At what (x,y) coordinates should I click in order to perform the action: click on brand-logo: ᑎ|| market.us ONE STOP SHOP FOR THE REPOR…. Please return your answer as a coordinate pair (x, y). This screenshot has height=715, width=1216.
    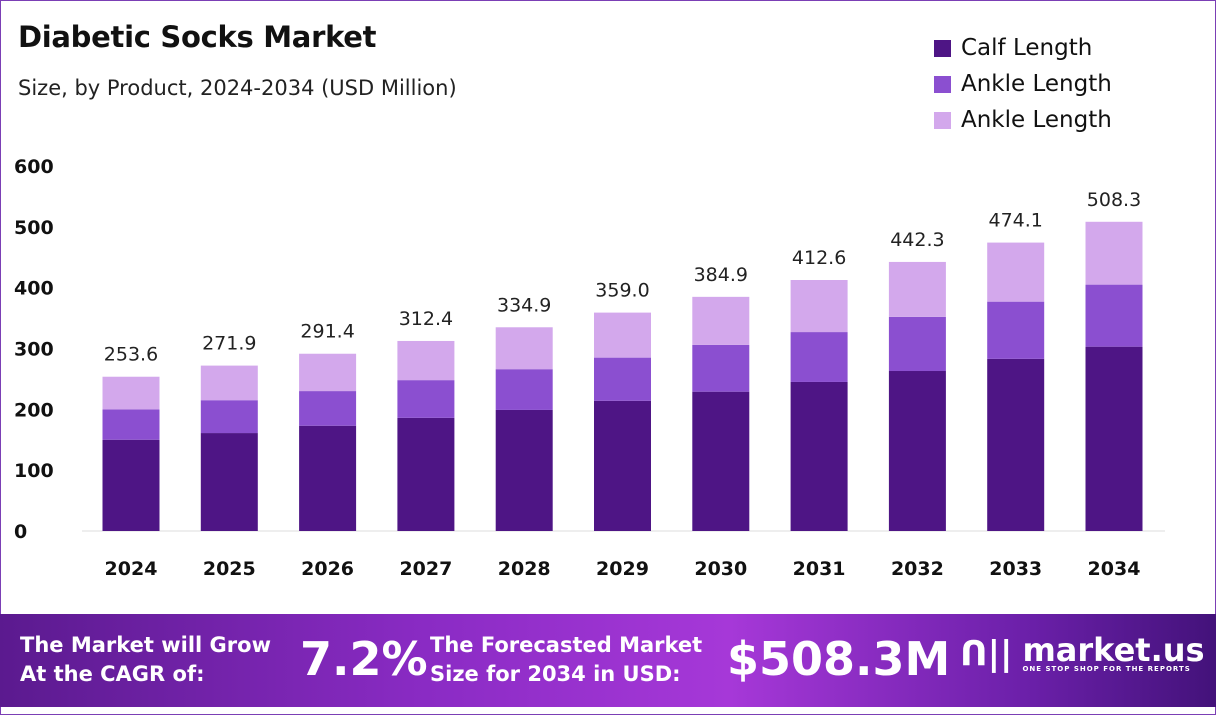
    Looking at the image, I should click on (1082, 654).